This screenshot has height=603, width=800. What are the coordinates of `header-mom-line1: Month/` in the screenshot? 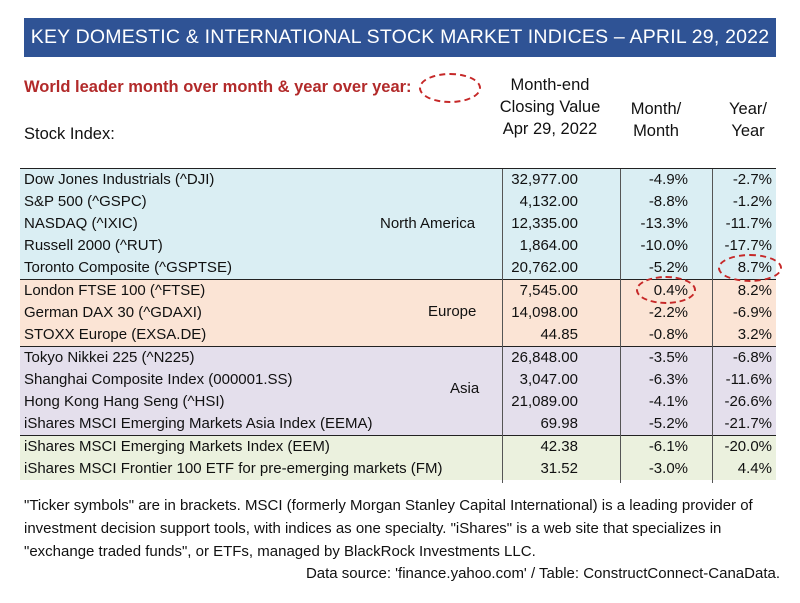 It's located at (656, 109).